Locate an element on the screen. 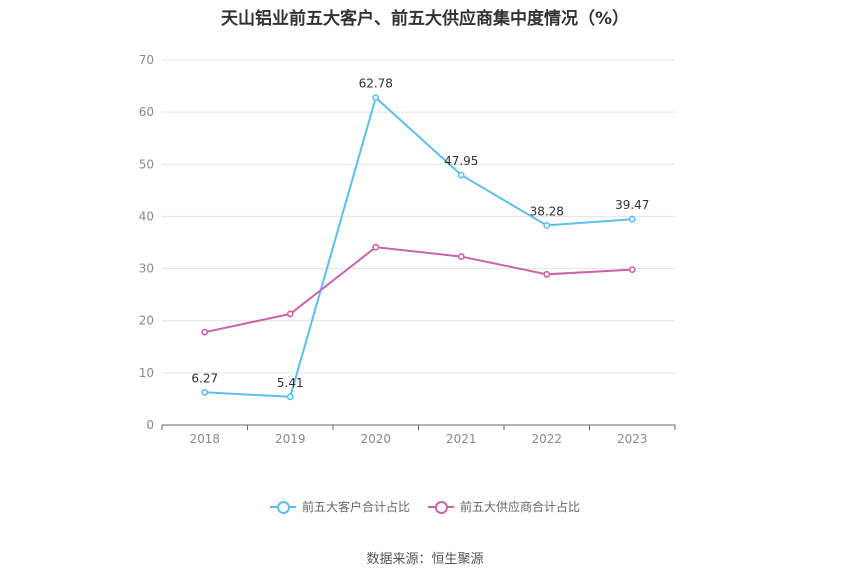  y-tick-label: 70 is located at coordinates (146, 60).